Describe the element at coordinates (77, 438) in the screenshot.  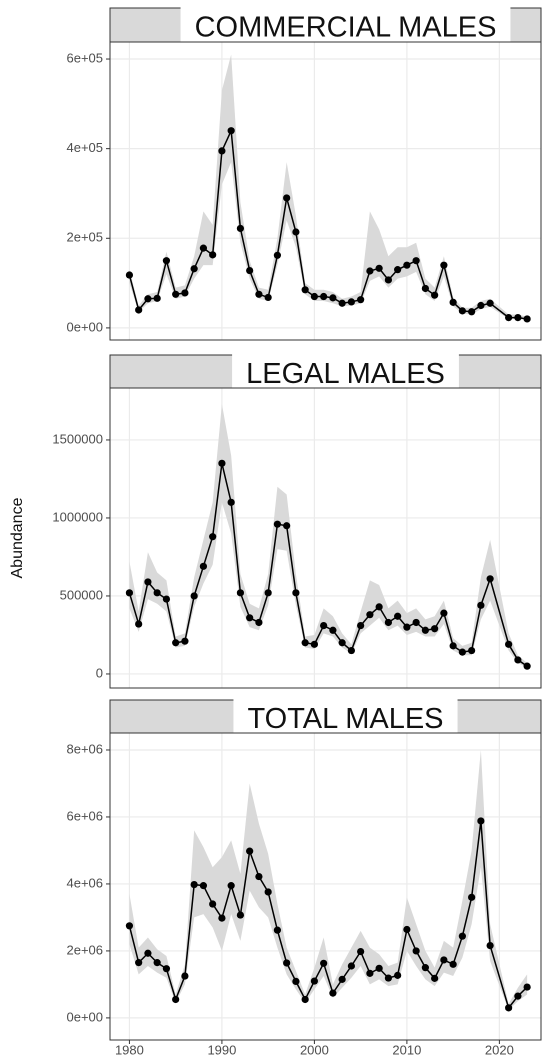
I see `y-tick-label: 1500000` at that location.